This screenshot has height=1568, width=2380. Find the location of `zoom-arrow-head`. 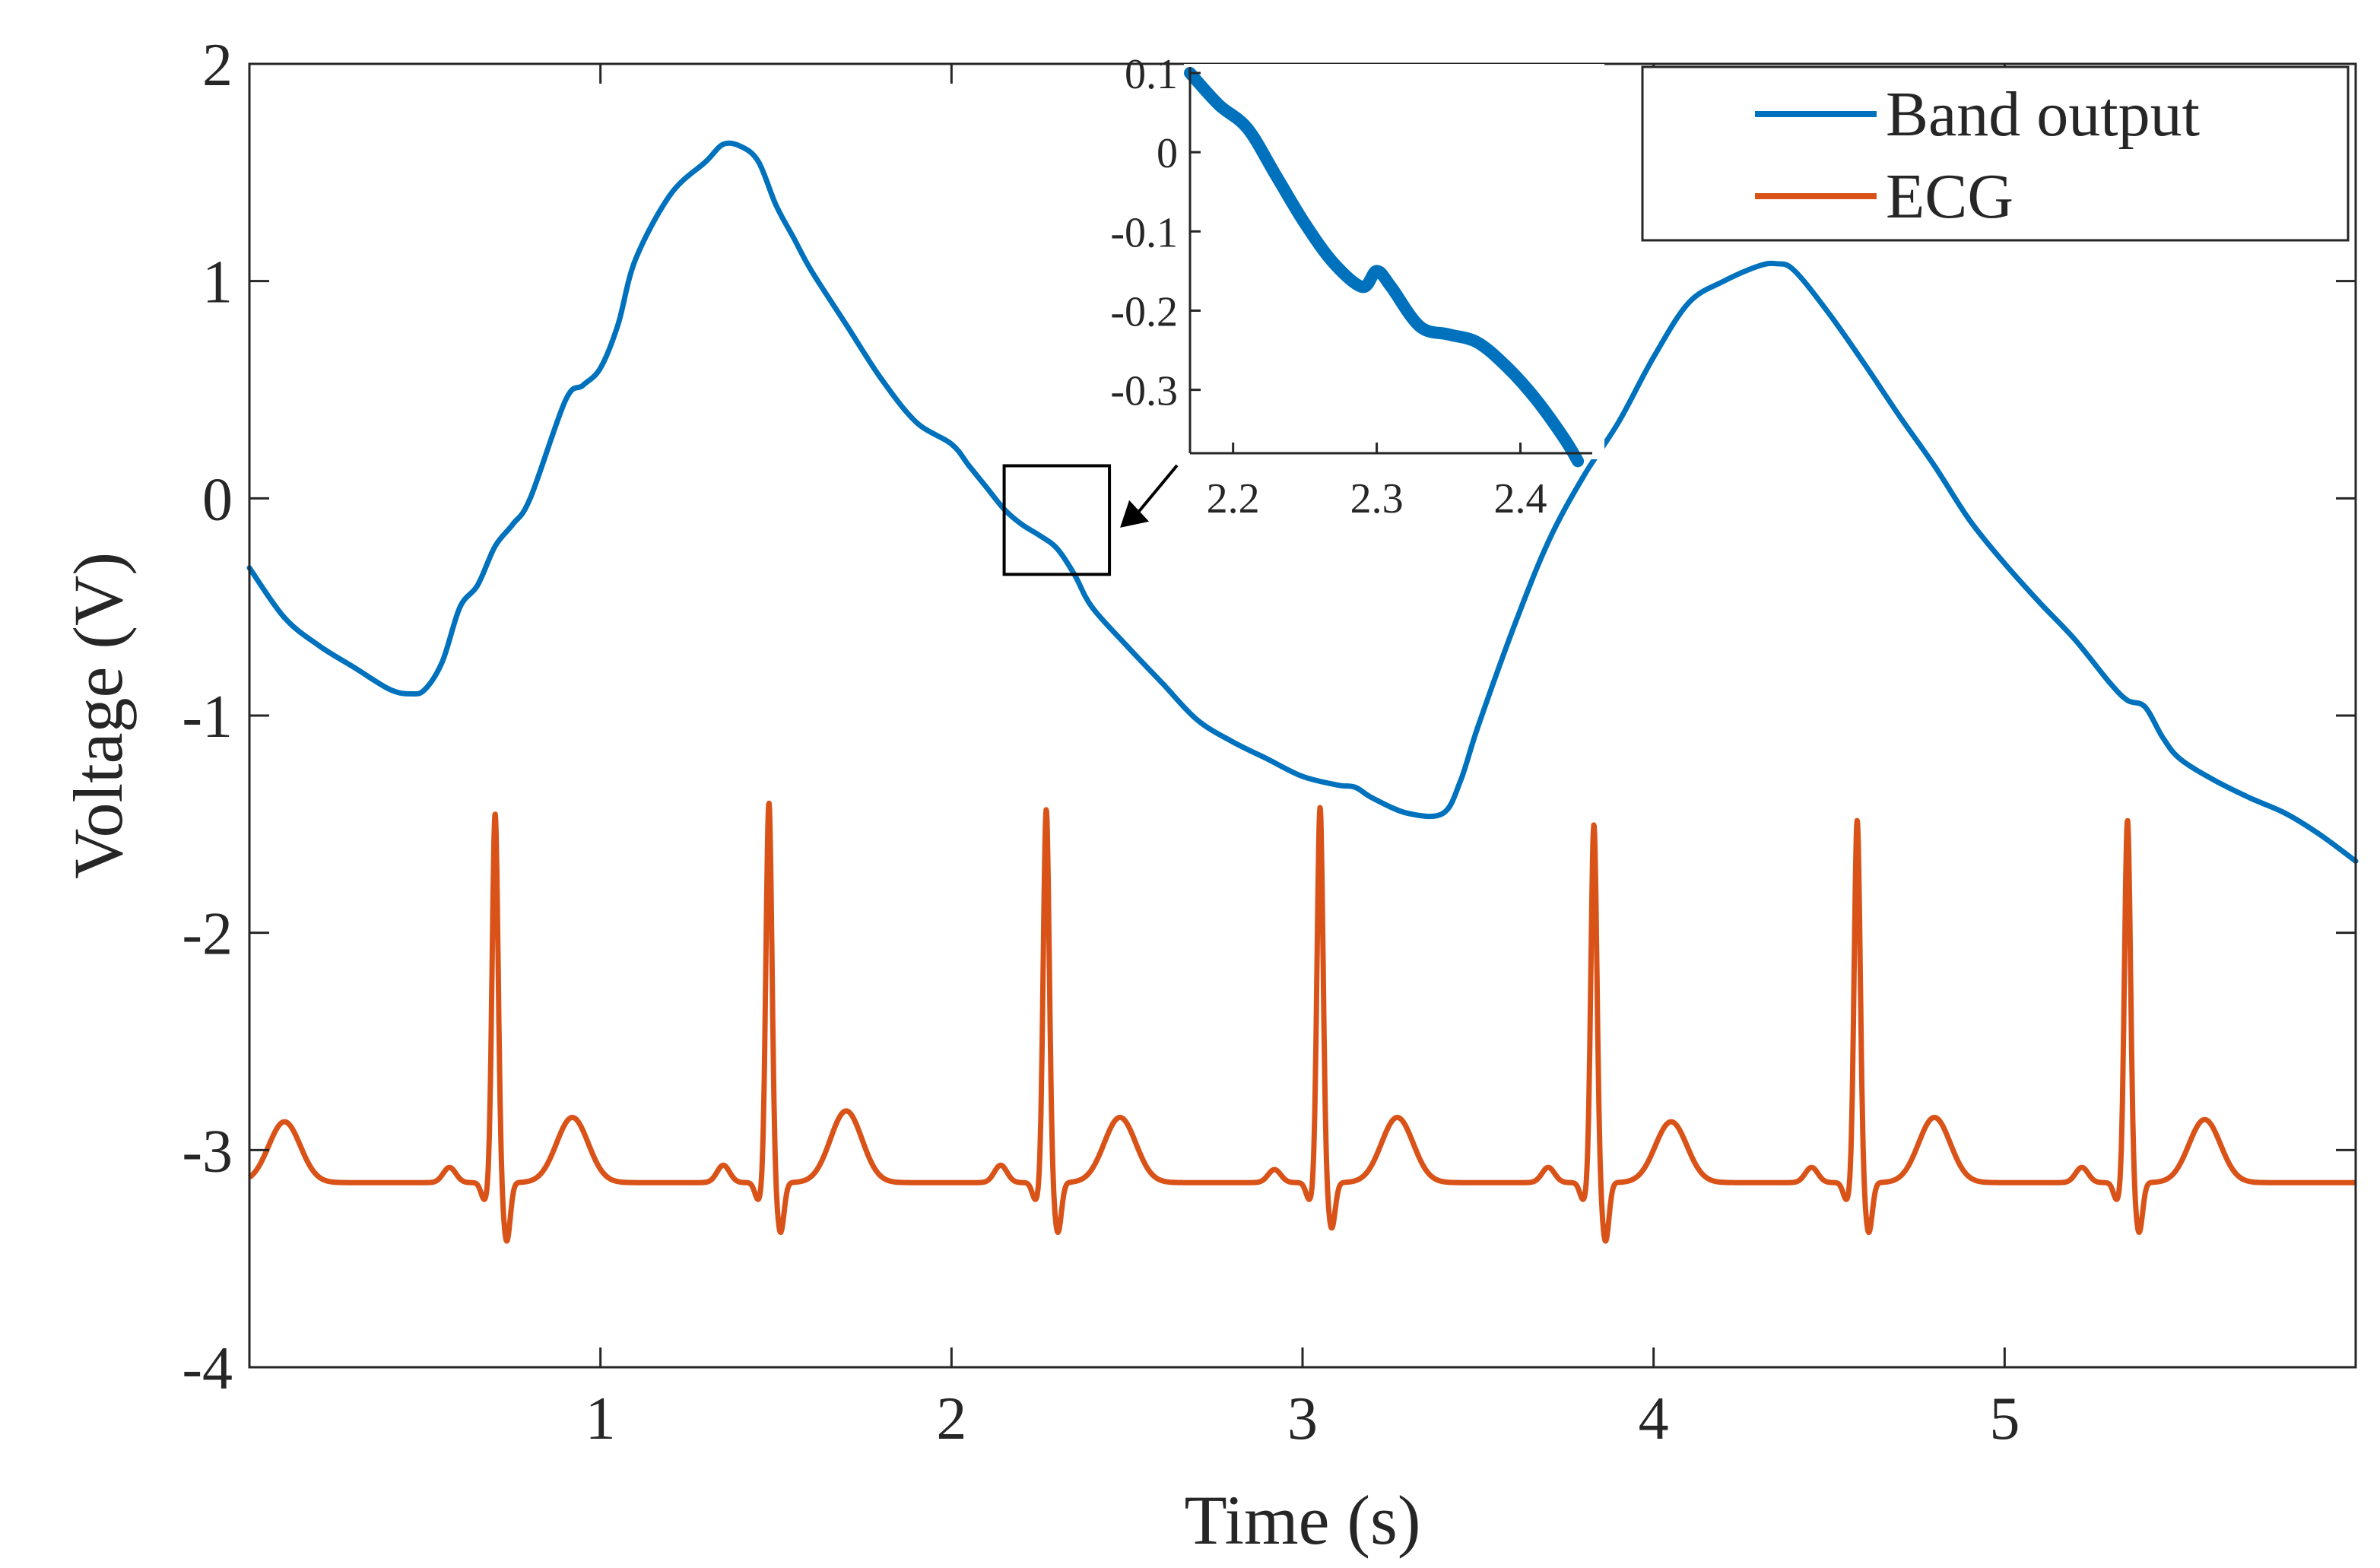

zoom-arrow-head is located at coordinates (1135, 514).